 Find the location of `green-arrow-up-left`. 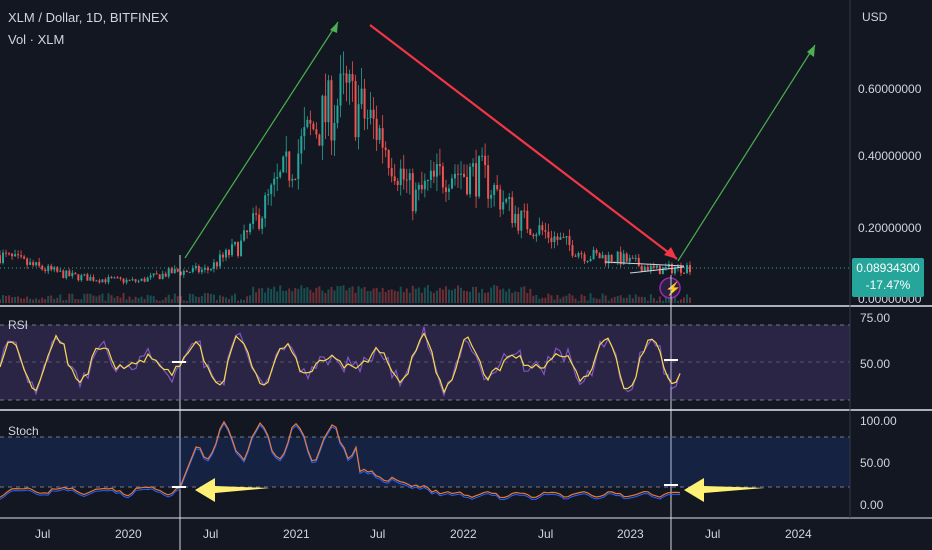

green-arrow-up-left is located at coordinates (261, 140).